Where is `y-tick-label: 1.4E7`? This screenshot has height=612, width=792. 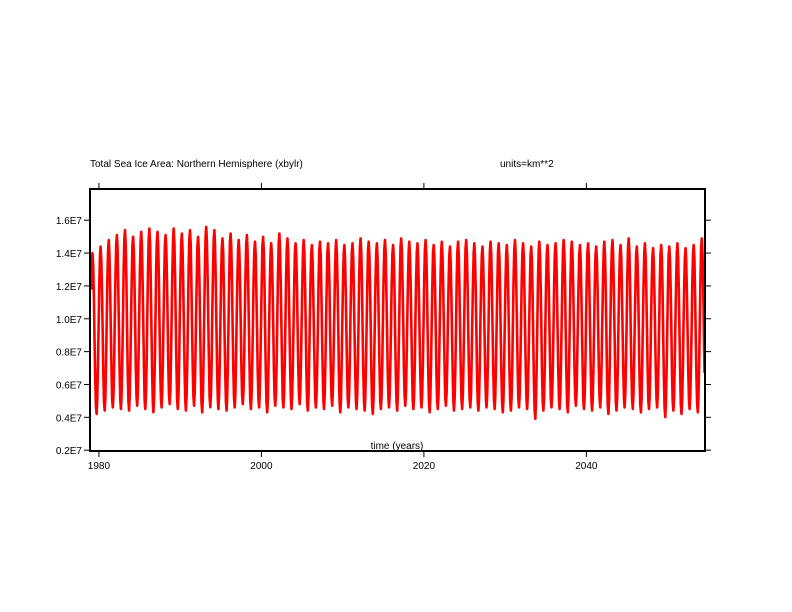
y-tick-label: 1.4E7 is located at coordinates (69, 254).